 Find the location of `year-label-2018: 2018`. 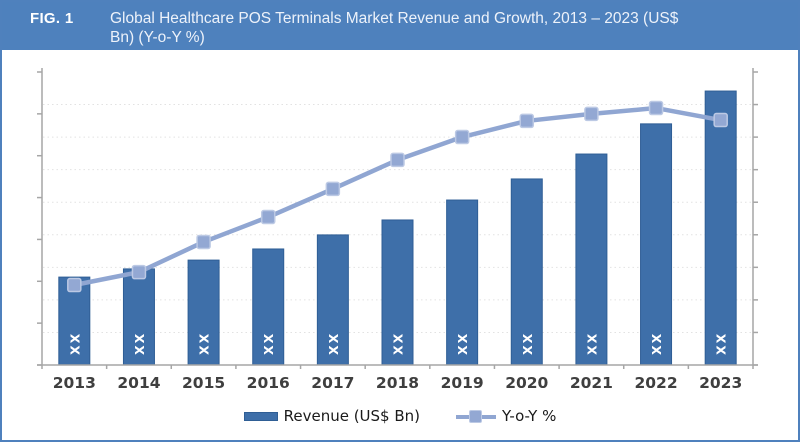

year-label-2018: 2018 is located at coordinates (397, 383).